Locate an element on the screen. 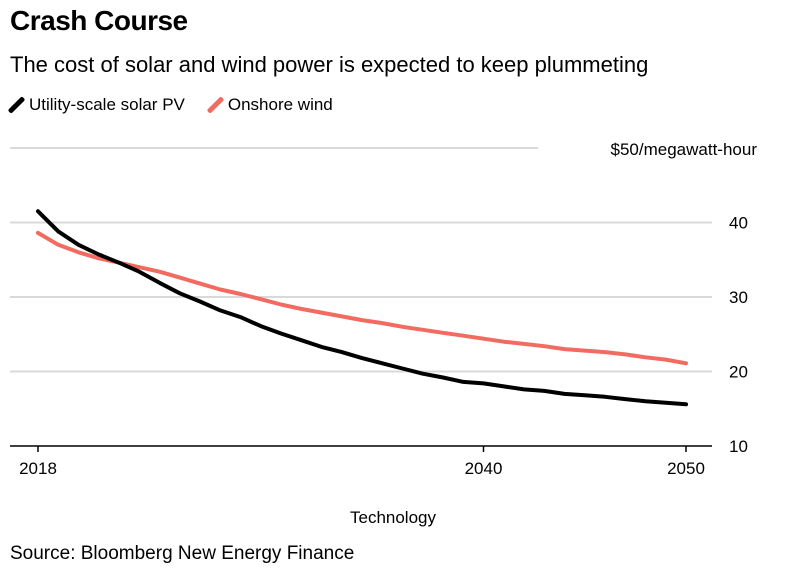  x-axis-title: Technology is located at coordinates (393, 517).